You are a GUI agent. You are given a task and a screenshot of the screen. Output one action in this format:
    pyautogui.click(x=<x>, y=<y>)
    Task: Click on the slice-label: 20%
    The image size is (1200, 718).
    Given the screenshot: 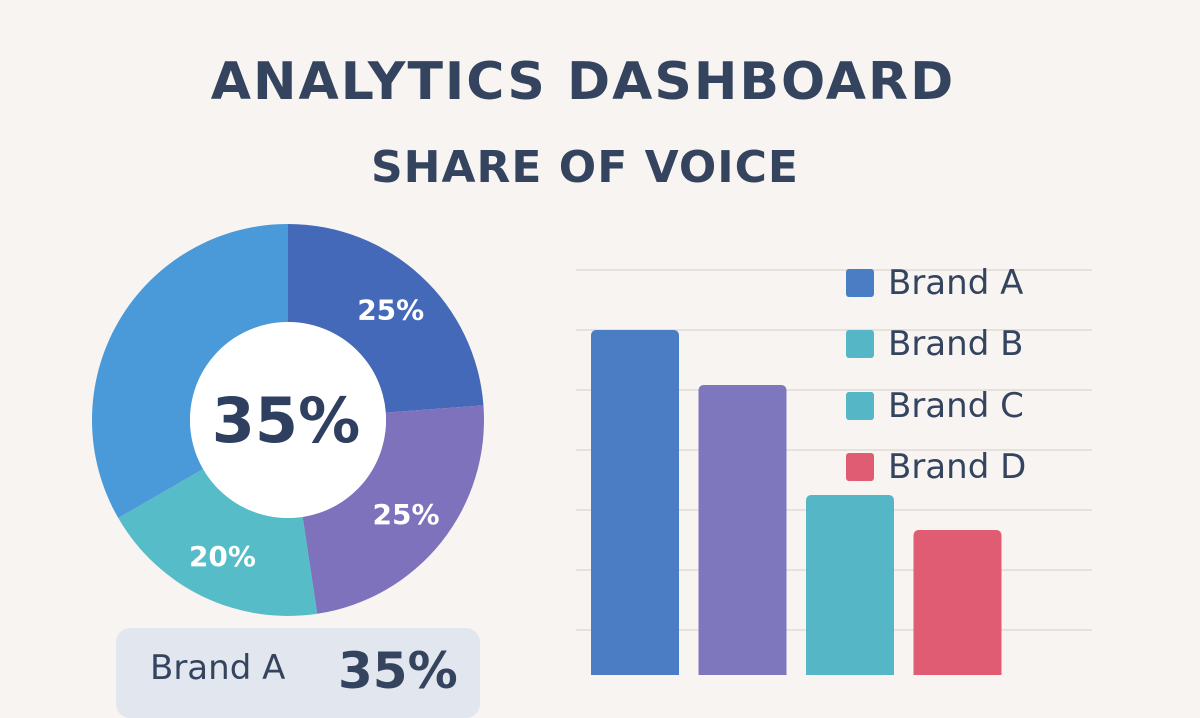 What is the action you would take?
    pyautogui.click(x=222, y=556)
    